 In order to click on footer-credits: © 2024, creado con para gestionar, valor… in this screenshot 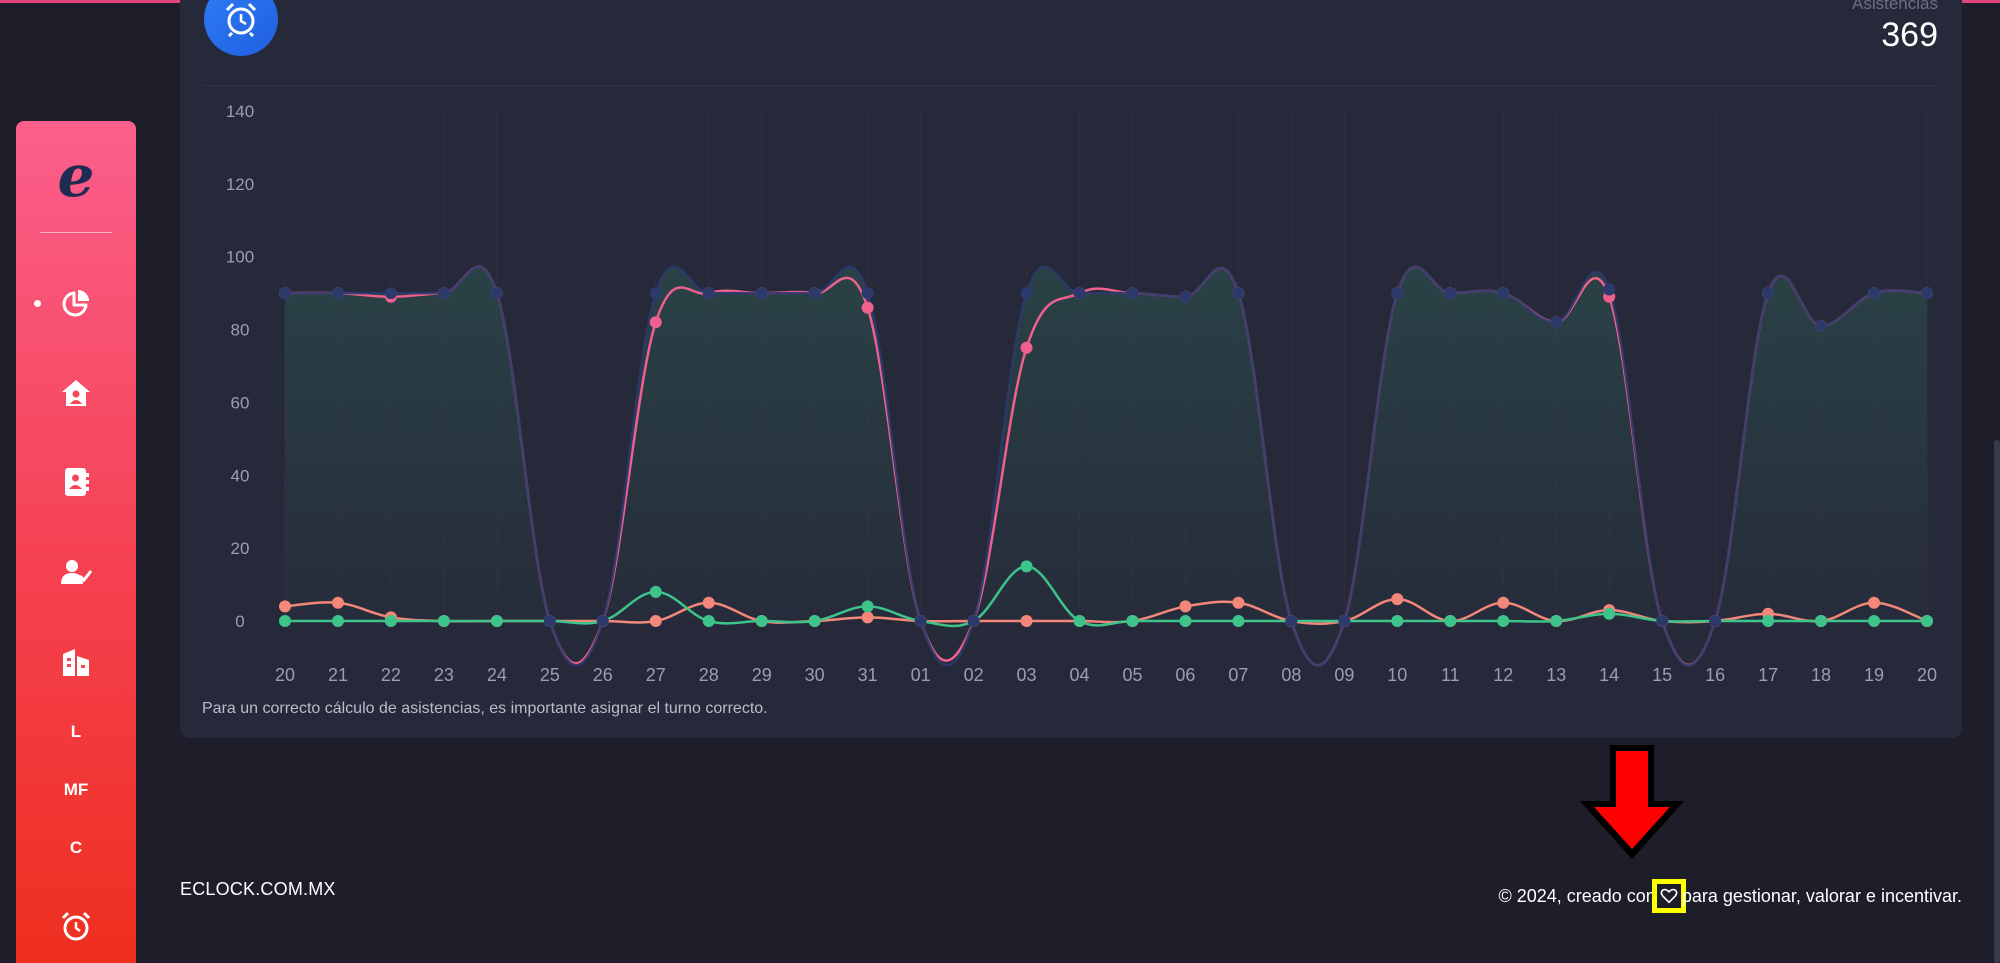, I will do `click(1730, 896)`.